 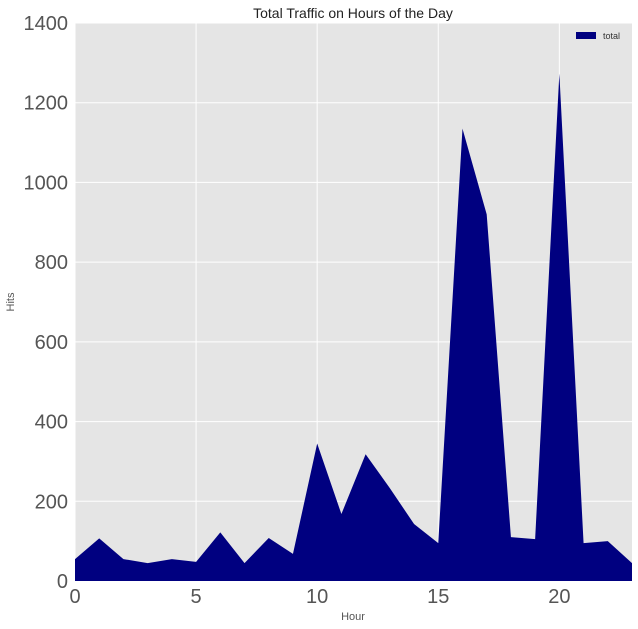 What do you see at coordinates (51, 263) in the screenshot?
I see `y-tick-label: 800` at bounding box center [51, 263].